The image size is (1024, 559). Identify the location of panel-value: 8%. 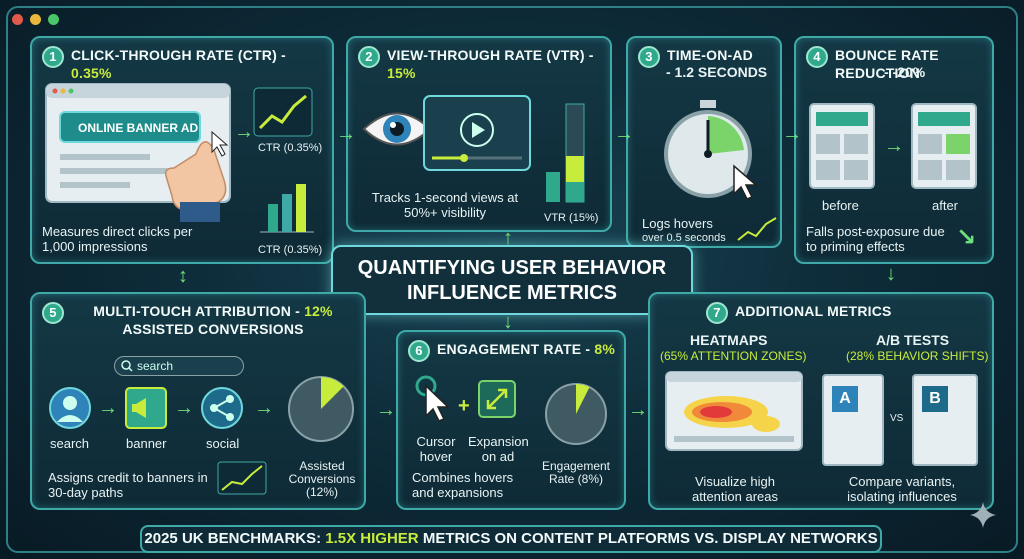
(604, 349).